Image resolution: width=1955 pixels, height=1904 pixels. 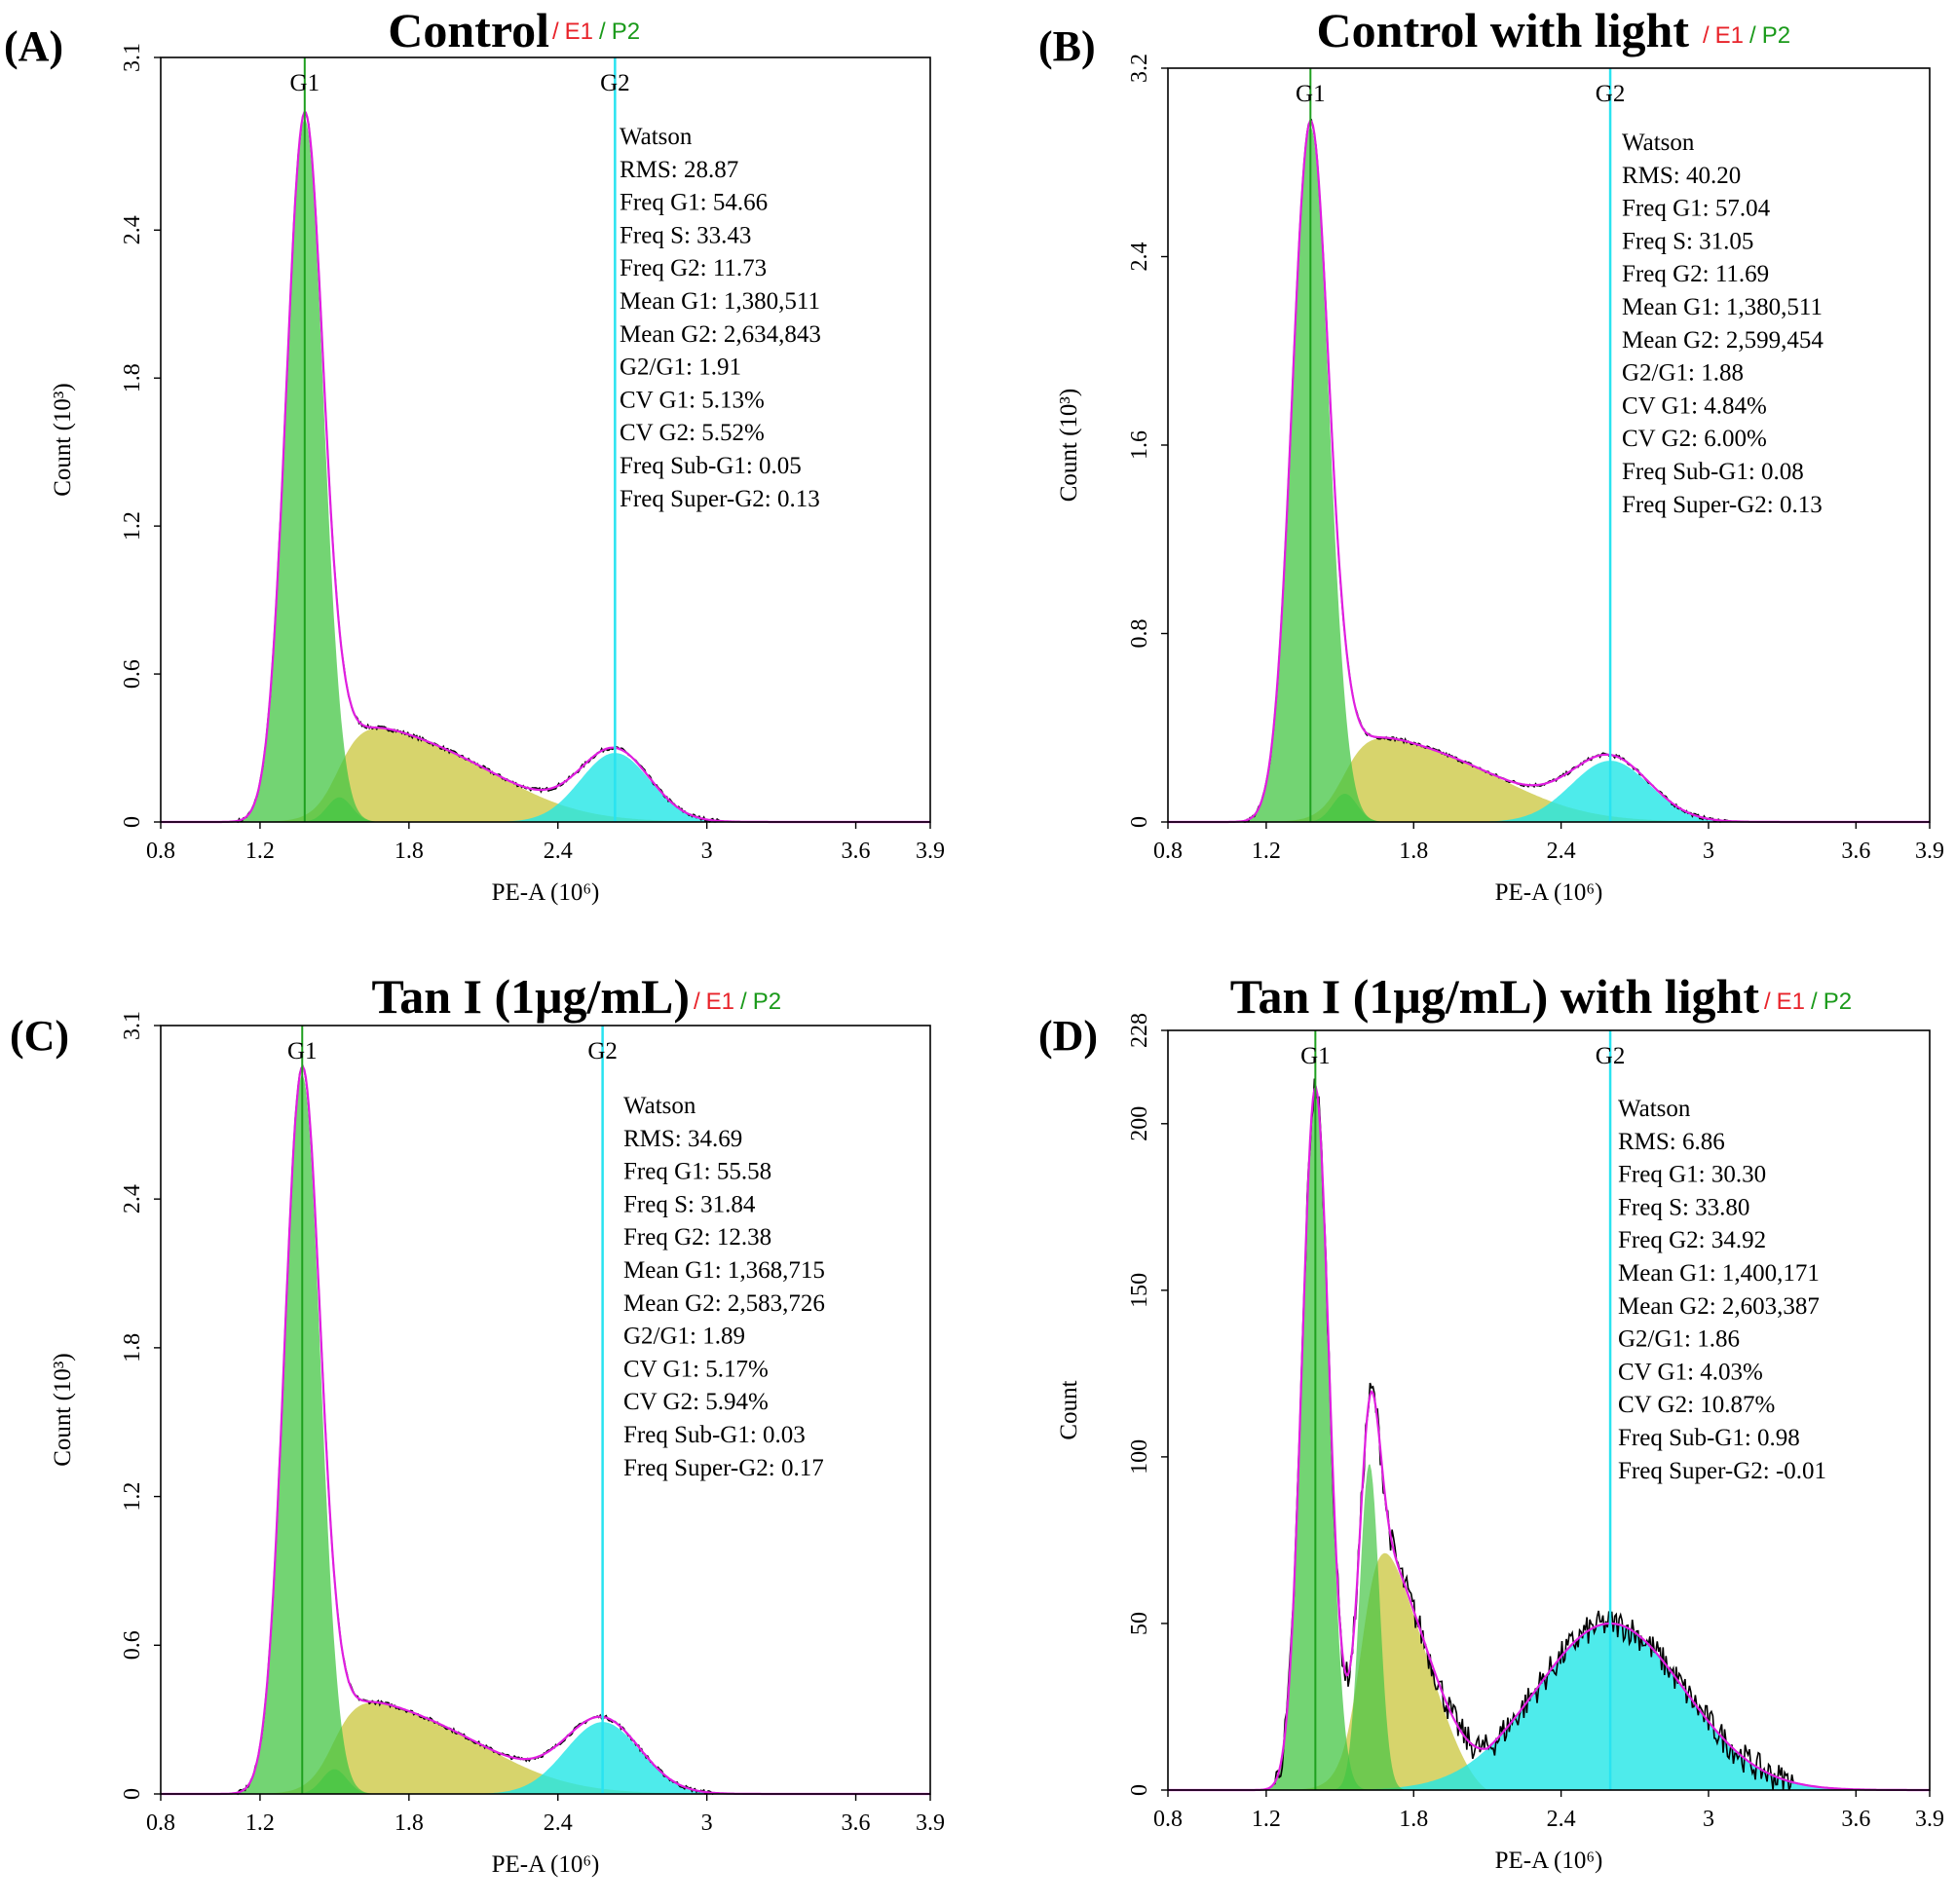 I want to click on panel-a-label: (A), so click(x=33, y=46).